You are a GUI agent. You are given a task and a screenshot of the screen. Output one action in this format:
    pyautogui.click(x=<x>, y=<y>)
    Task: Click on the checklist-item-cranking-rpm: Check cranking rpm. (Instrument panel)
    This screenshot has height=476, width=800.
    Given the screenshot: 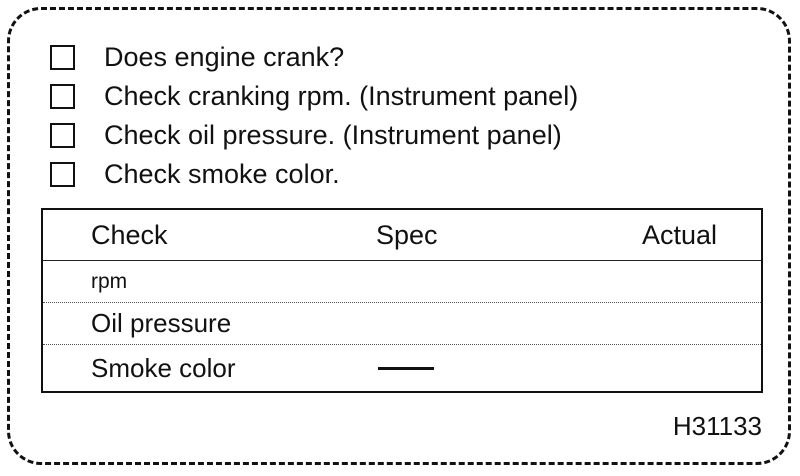 What is the action you would take?
    pyautogui.click(x=314, y=96)
    